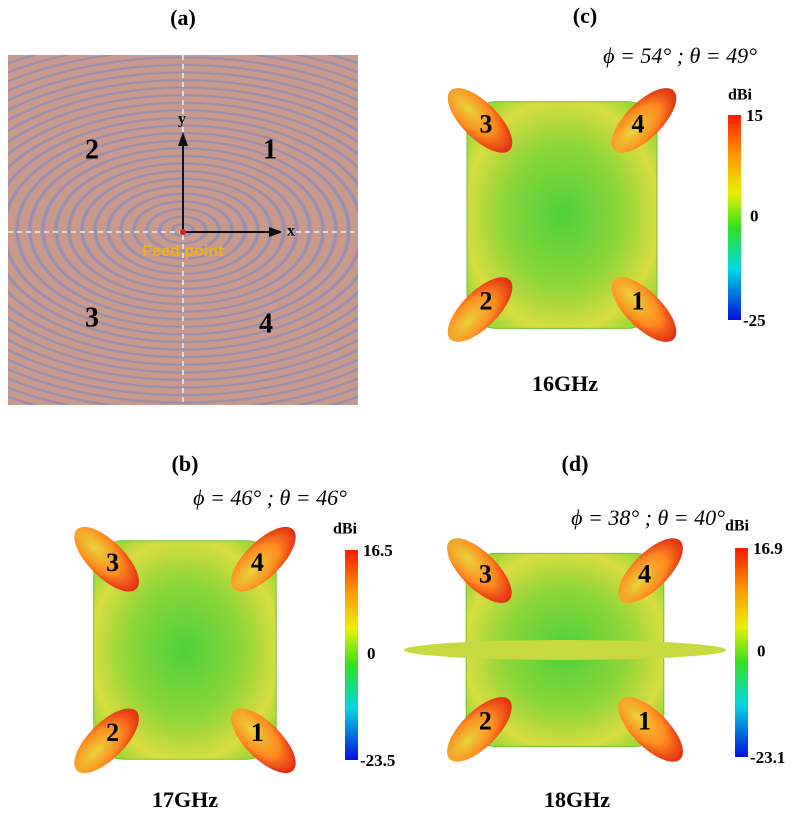  I want to click on panel-label: (d), so click(575, 463).